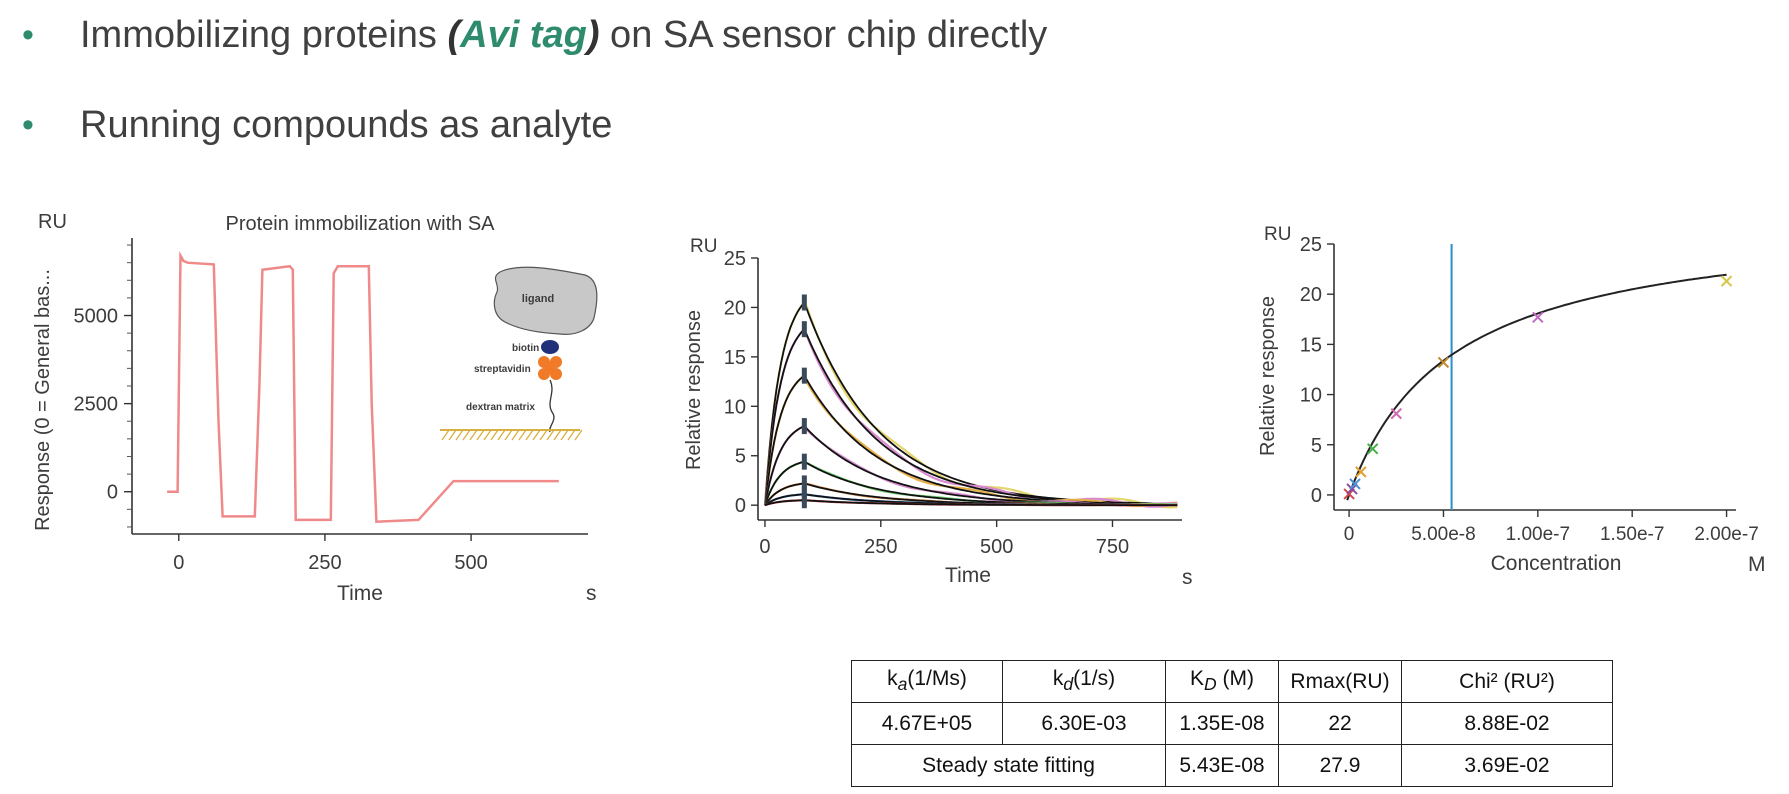 The height and width of the screenshot is (794, 1789). Describe the element at coordinates (1349, 534) in the screenshot. I see `chart3-xtick-label: 0` at that location.